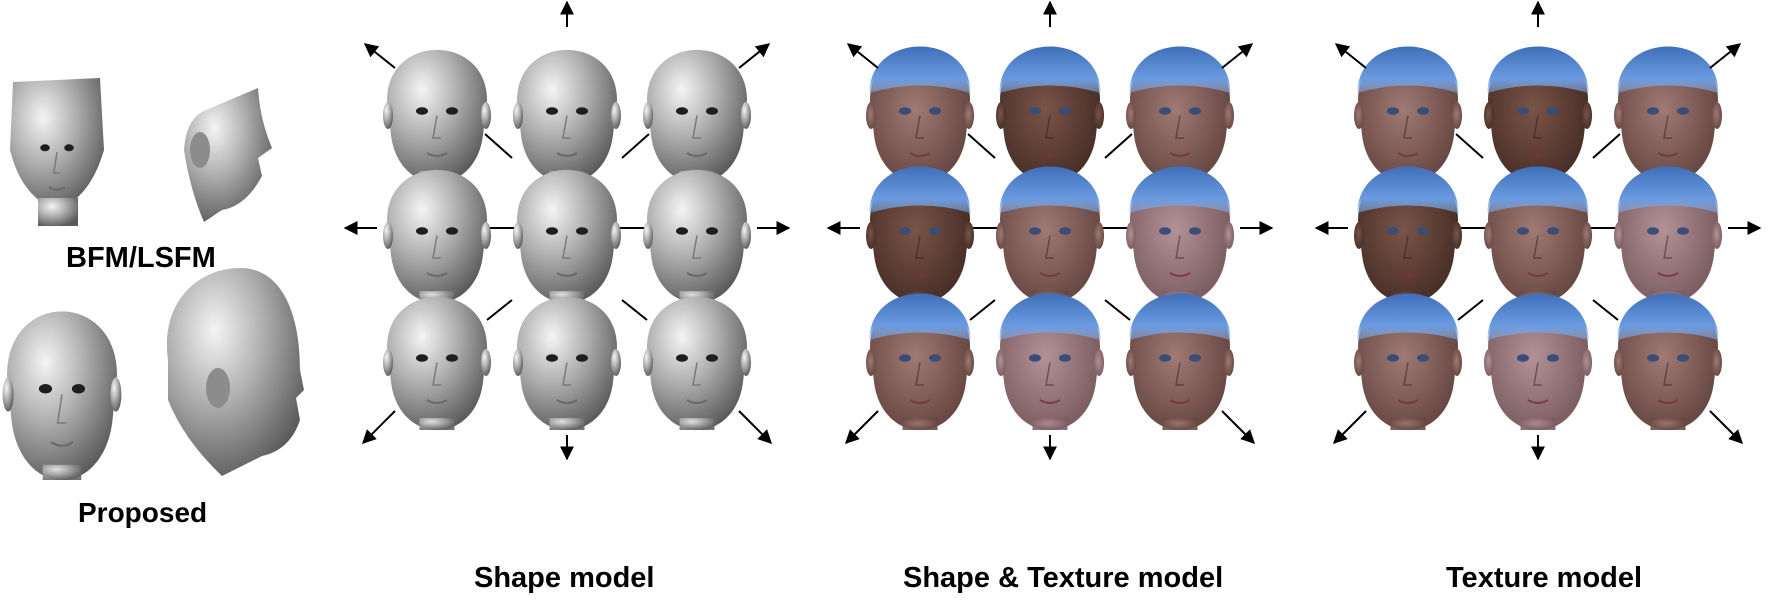 This screenshot has height=604, width=1777. Describe the element at coordinates (564, 578) in the screenshot. I see `shape-model-label: Shape model` at that location.